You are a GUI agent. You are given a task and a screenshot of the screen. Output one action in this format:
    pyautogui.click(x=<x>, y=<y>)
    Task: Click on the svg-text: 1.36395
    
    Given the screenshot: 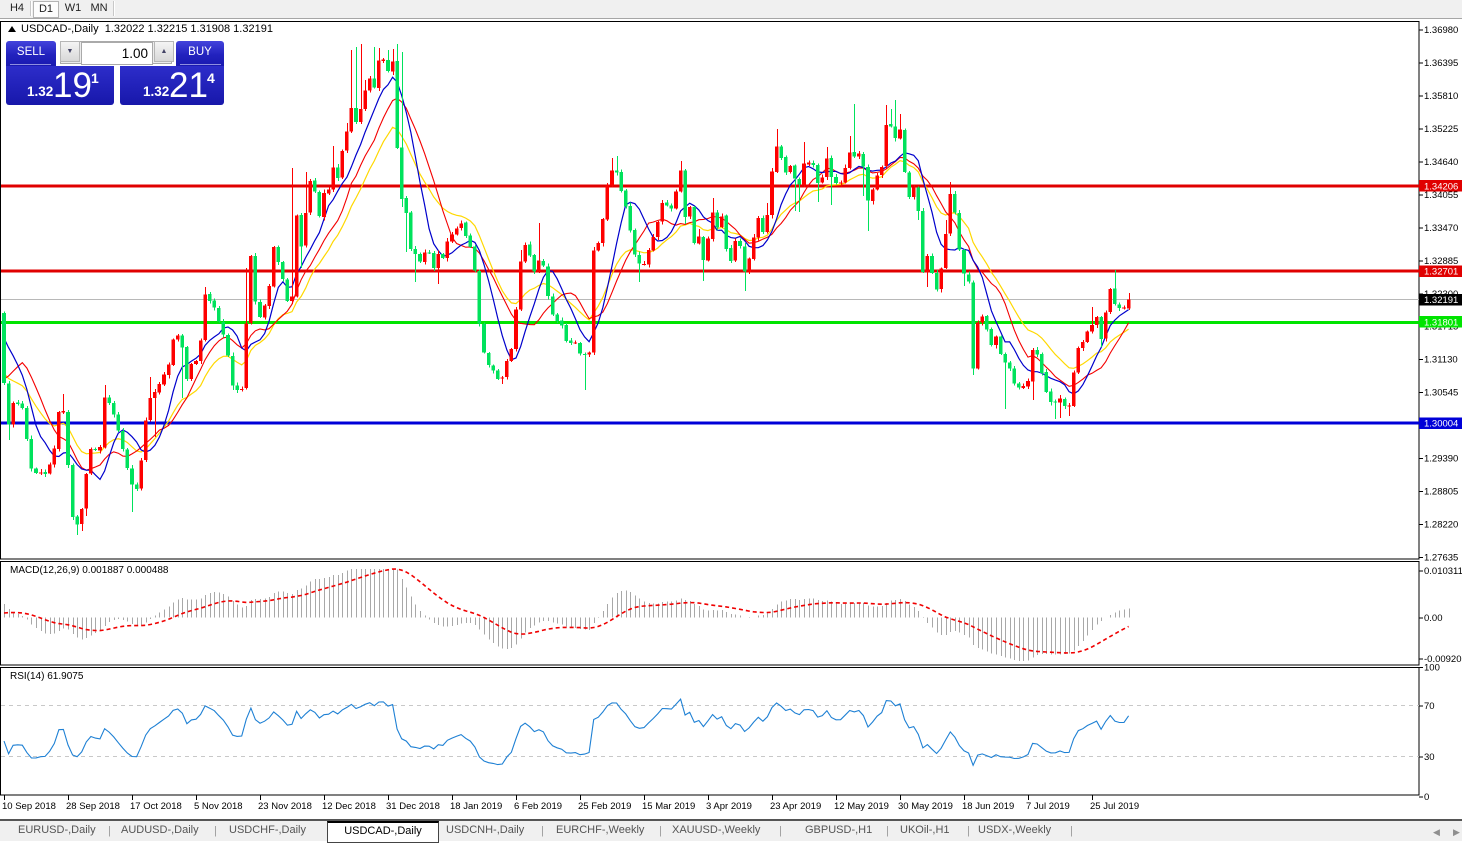 What is the action you would take?
    pyautogui.click(x=1441, y=63)
    